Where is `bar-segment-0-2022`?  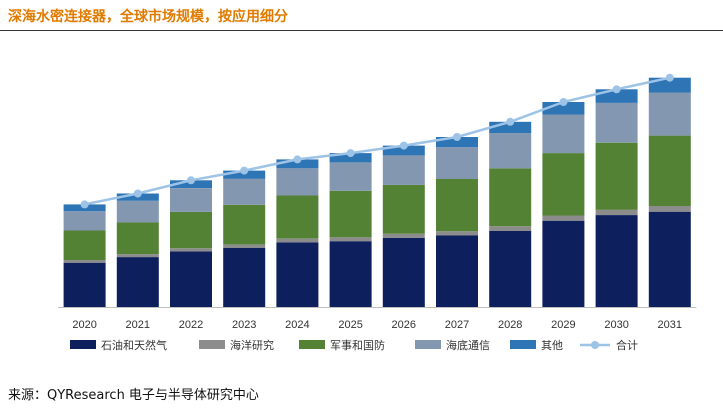 bar-segment-0-2022 is located at coordinates (191, 279).